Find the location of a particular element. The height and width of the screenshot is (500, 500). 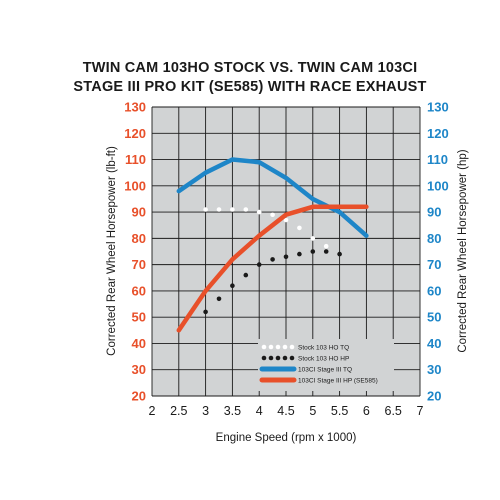

y-tick-label-right-10: 120 is located at coordinates (438, 133).